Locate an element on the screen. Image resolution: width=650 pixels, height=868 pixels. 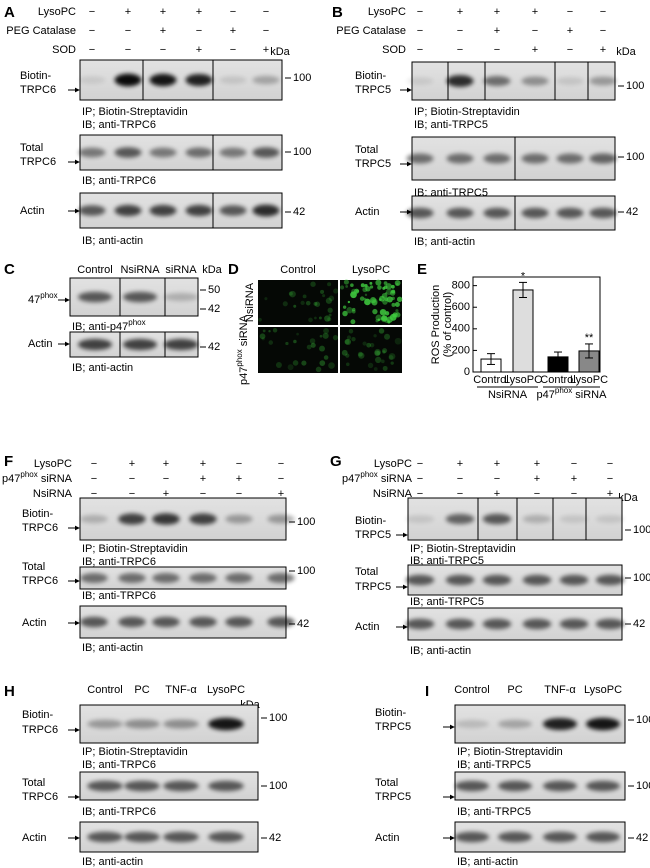
blot-note-main: IB; anti-p47 is located at coordinates (100, 327).